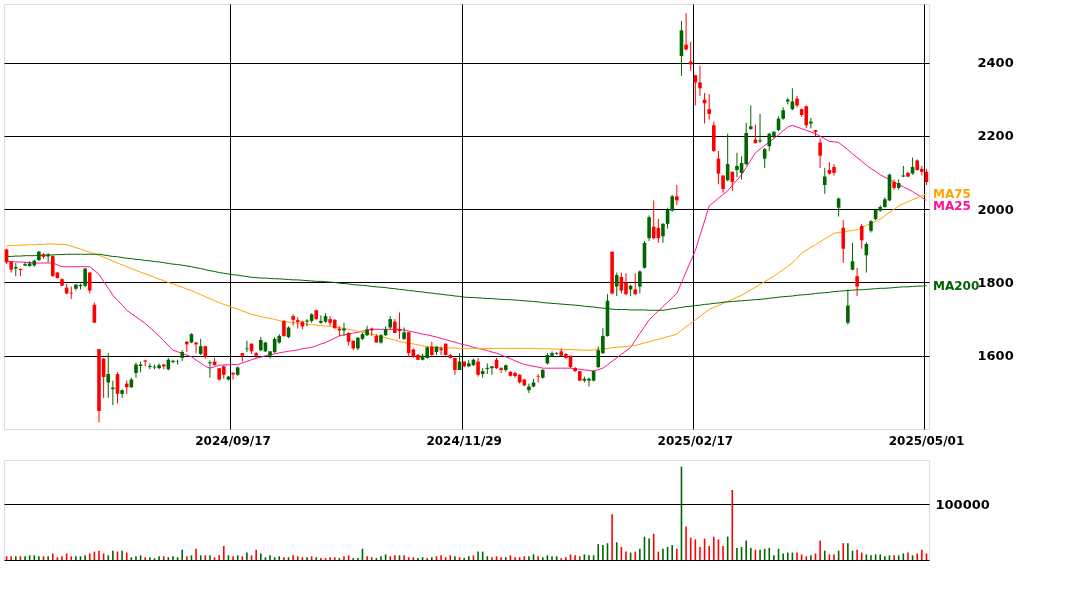  What do you see at coordinates (995, 63) in the screenshot?
I see `y-tick-label: 2400` at bounding box center [995, 63].